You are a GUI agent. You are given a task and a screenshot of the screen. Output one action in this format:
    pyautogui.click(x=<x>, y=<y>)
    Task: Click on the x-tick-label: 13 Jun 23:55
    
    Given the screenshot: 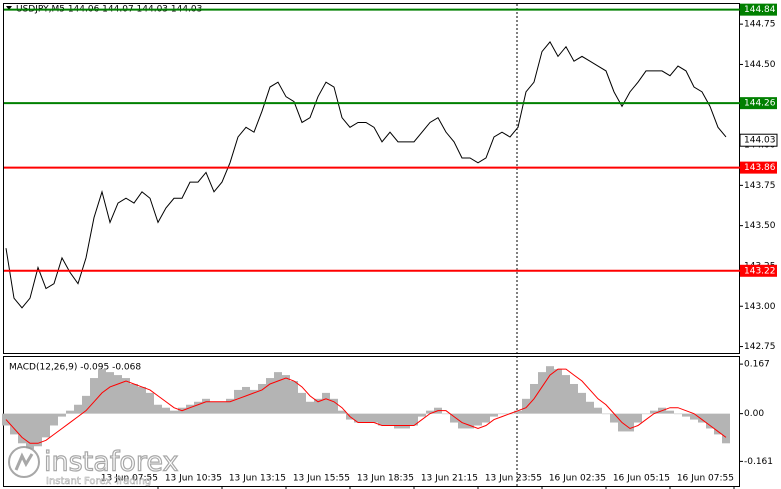 What is the action you would take?
    pyautogui.click(x=513, y=479)
    